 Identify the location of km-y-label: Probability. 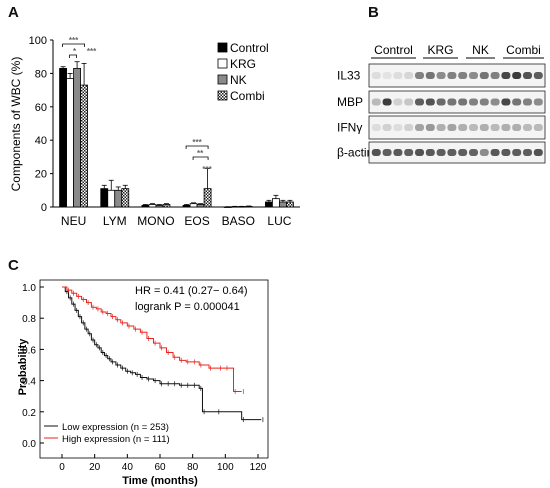
(23, 367).